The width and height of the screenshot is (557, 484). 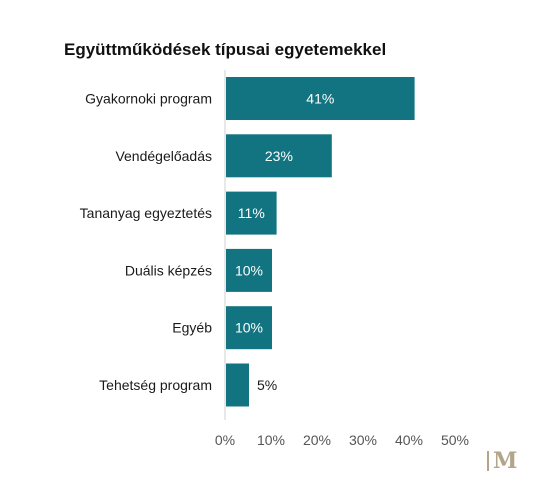 What do you see at coordinates (363, 440) in the screenshot?
I see `x-tick-label-3: 30%` at bounding box center [363, 440].